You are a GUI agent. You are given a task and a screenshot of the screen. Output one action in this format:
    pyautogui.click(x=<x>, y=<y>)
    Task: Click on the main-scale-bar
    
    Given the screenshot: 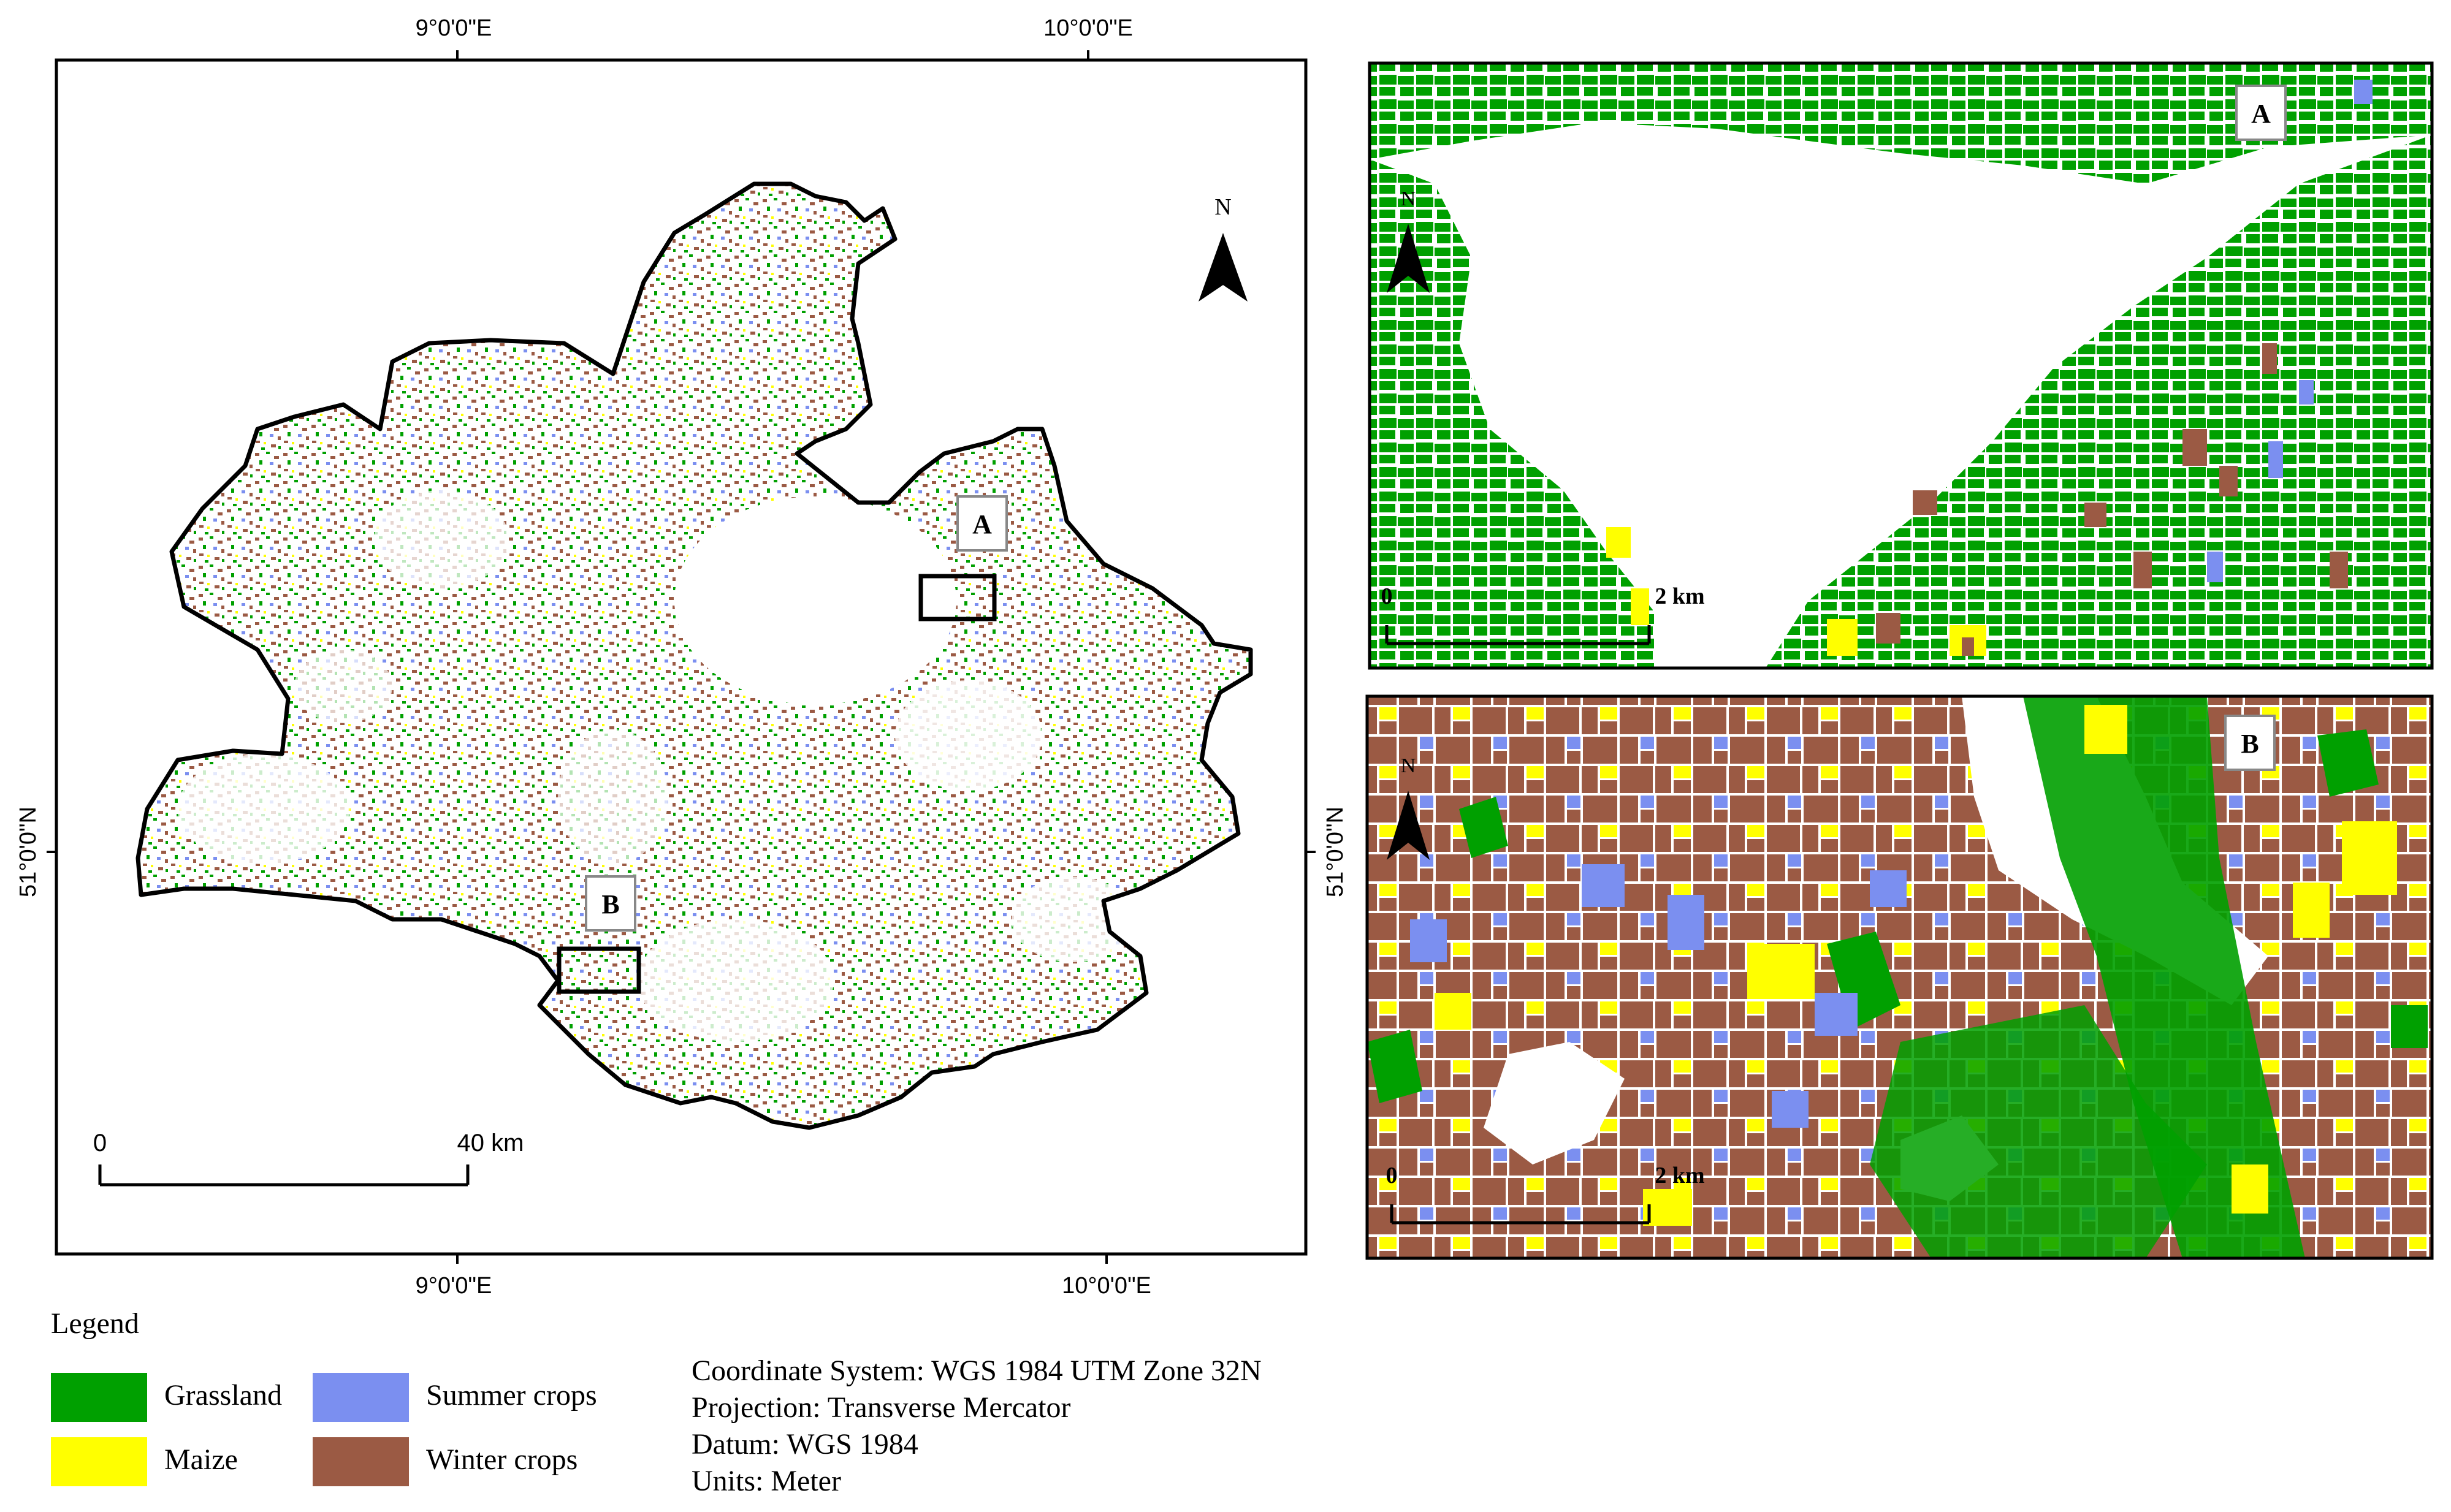 What is the action you would take?
    pyautogui.click(x=284, y=1175)
    